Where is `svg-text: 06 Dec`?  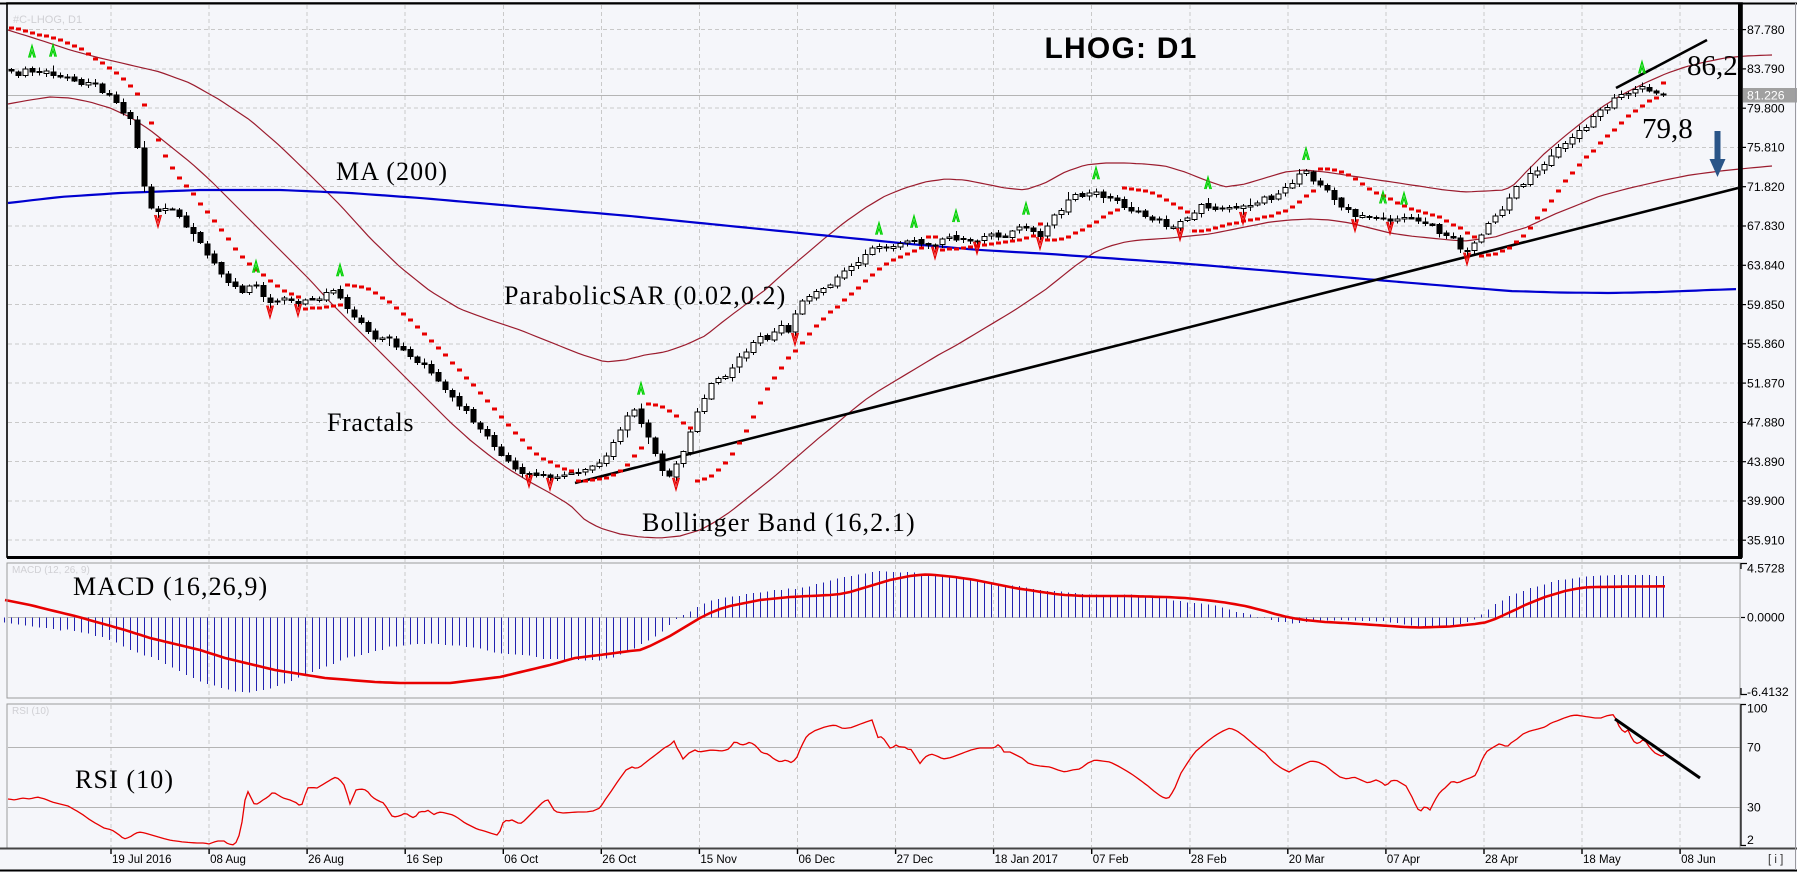 svg-text: 06 Dec is located at coordinates (817, 860).